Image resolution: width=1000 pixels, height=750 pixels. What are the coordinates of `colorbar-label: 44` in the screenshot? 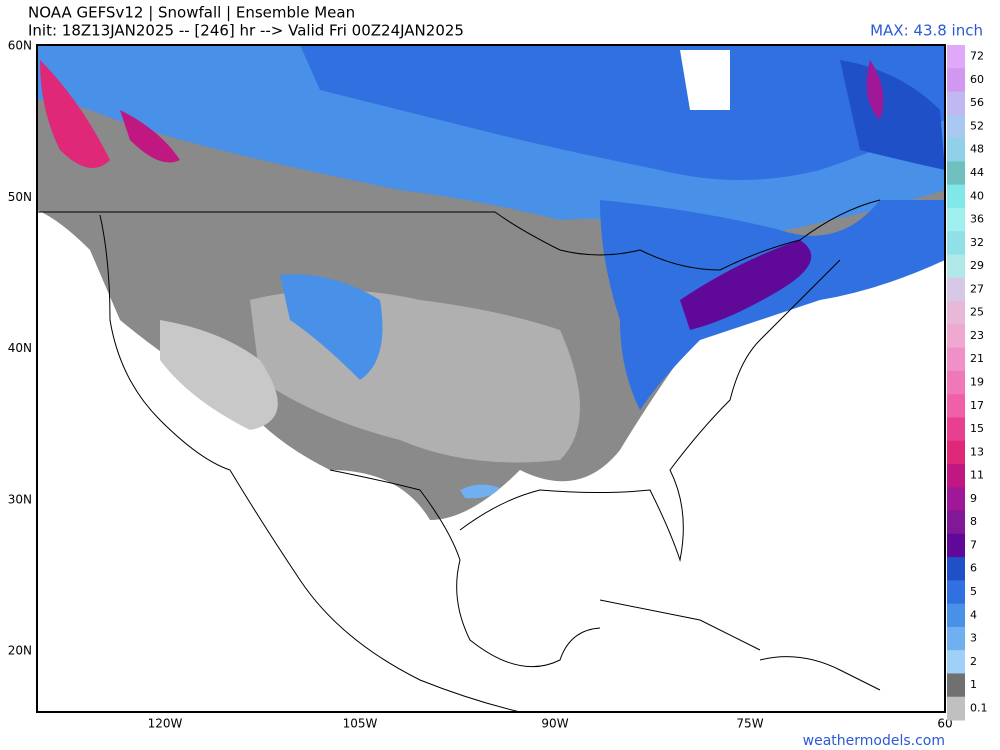 It's located at (977, 172).